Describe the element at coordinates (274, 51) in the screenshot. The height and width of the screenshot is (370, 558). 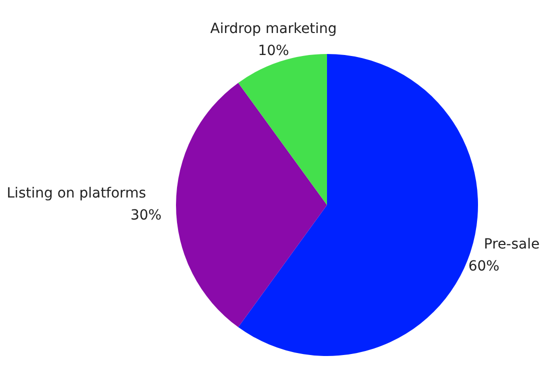
I see `data-label: 10%` at that location.